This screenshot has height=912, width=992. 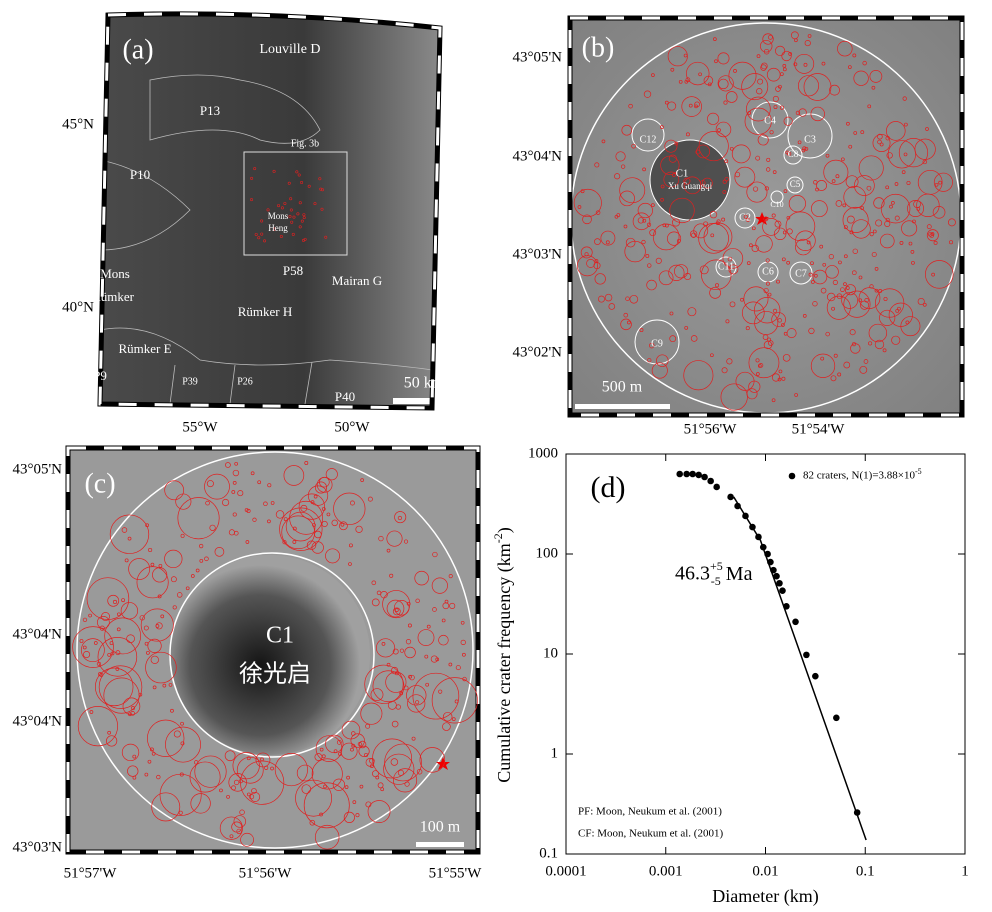 I want to click on lat-label: 43°02'N, so click(x=537, y=352).